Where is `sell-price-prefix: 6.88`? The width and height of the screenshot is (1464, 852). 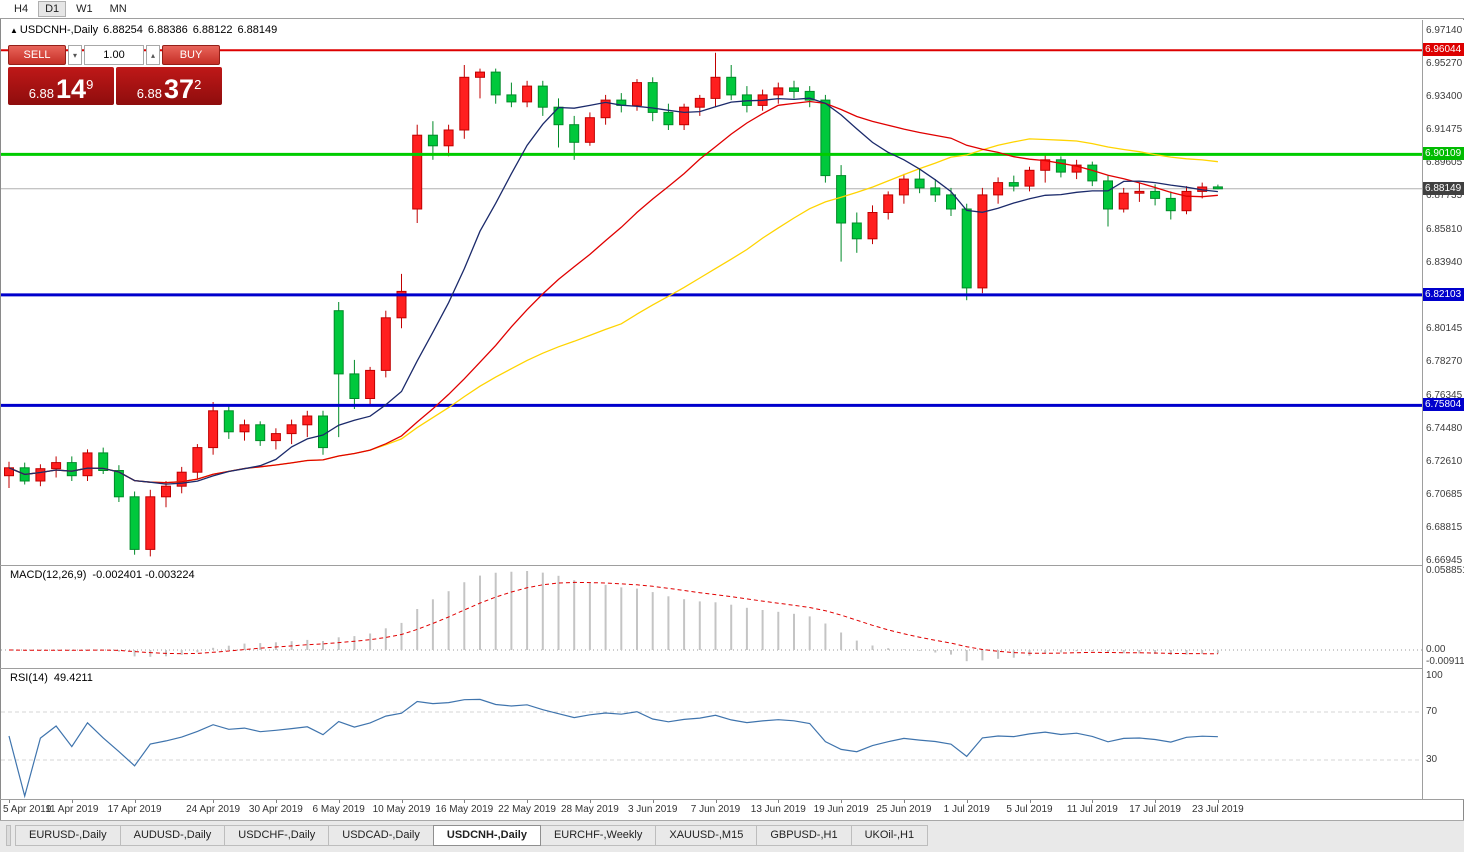 sell-price-prefix: 6.88 is located at coordinates (41, 93).